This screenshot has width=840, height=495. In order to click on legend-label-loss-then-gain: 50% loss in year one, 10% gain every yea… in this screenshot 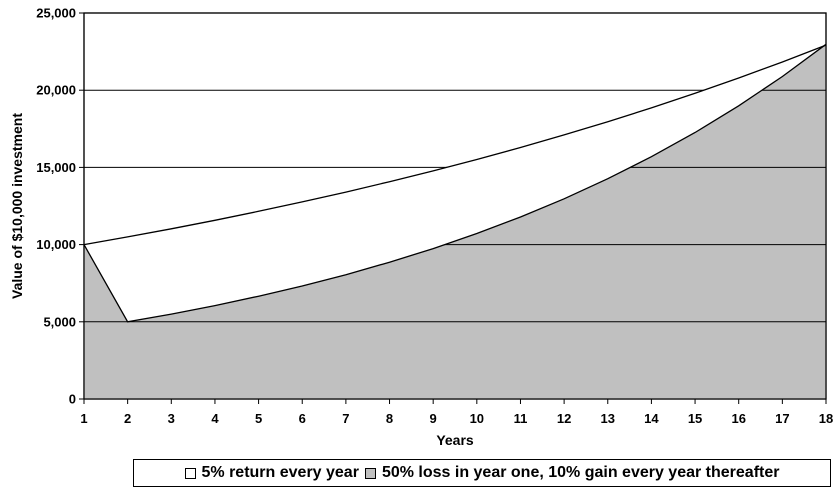, I will do `click(580, 472)`.